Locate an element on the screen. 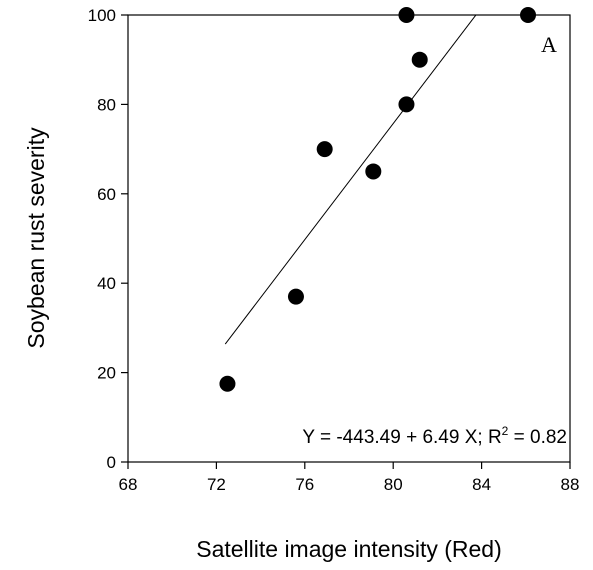 The image size is (593, 570). y-tick-label: 100 is located at coordinates (102, 15).